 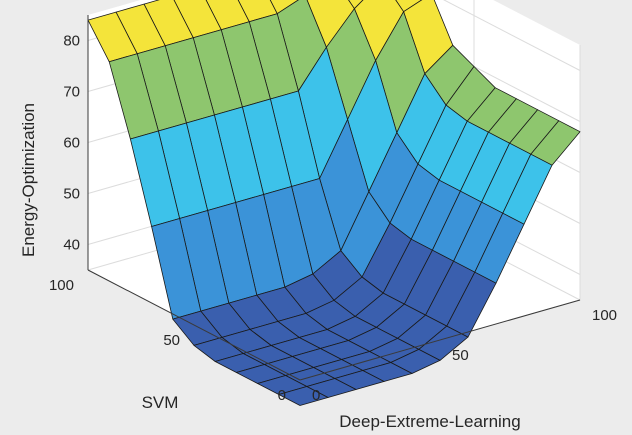 What do you see at coordinates (194, 325) in the screenshot?
I see `y-axis-line` at bounding box center [194, 325].